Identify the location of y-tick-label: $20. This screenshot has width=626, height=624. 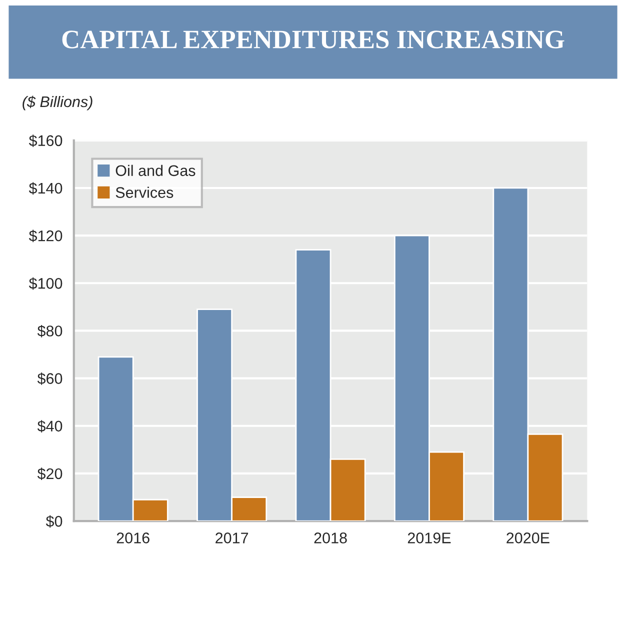
(49, 474).